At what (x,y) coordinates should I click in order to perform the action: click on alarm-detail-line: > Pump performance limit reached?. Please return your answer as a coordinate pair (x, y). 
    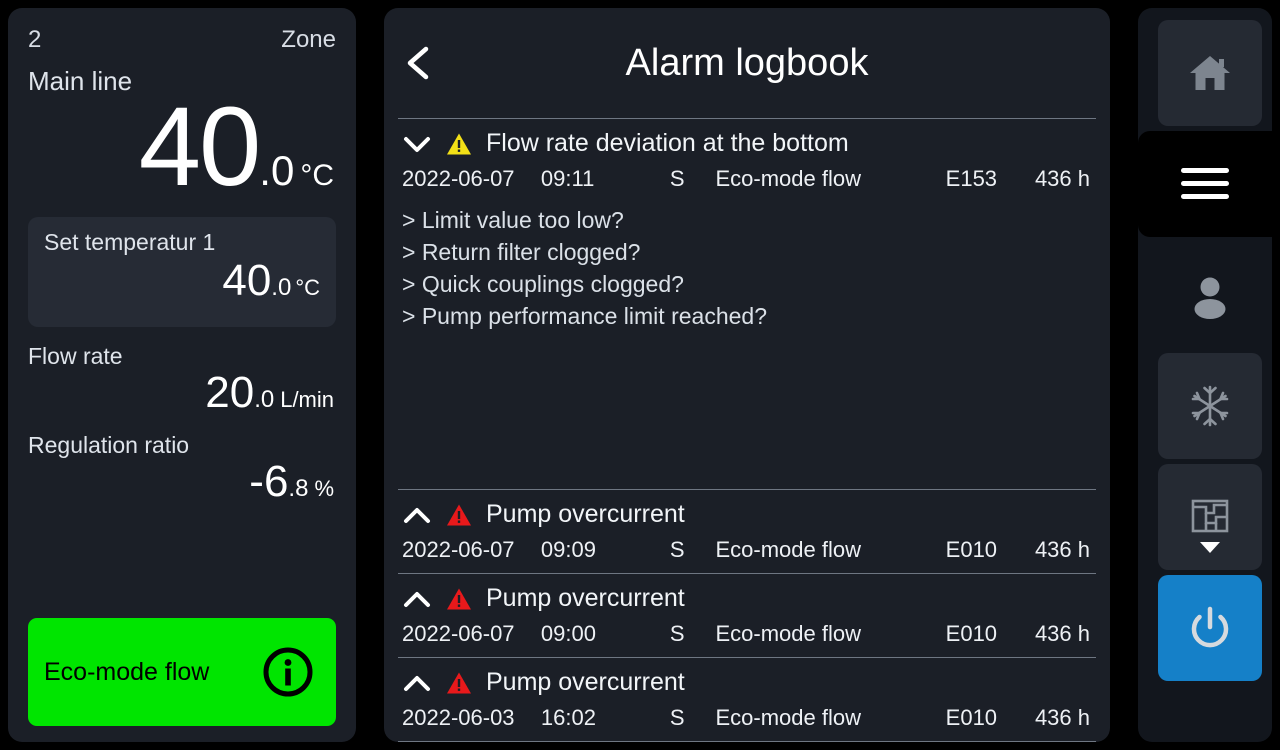
    Looking at the image, I should click on (584, 316).